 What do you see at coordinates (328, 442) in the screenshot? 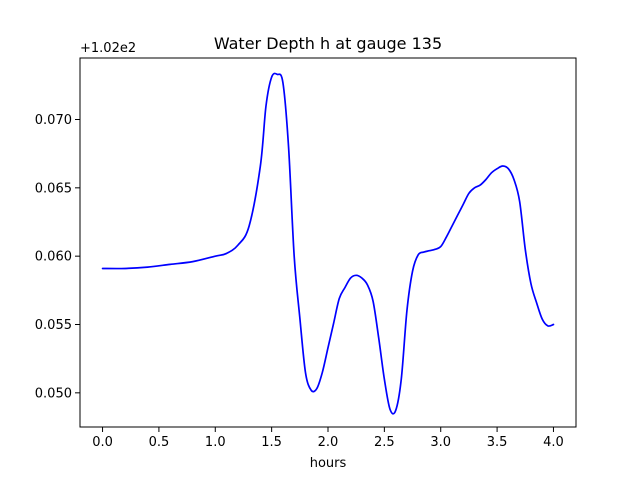
I see `x-tick-label: 2.0` at bounding box center [328, 442].